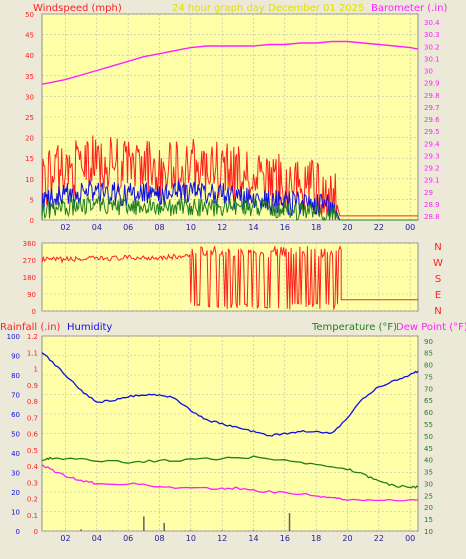 The image size is (466, 559). What do you see at coordinates (432, 169) in the screenshot?
I see `barometer-tick-label: 29.2` at bounding box center [432, 169].